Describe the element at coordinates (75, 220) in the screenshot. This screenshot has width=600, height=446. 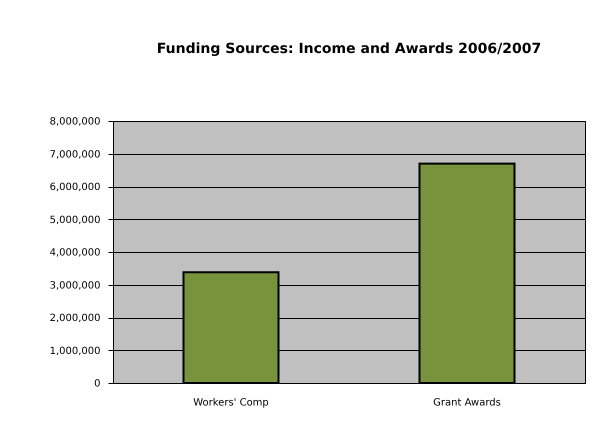
I see `y-tick-label: 5,000,000` at that location.